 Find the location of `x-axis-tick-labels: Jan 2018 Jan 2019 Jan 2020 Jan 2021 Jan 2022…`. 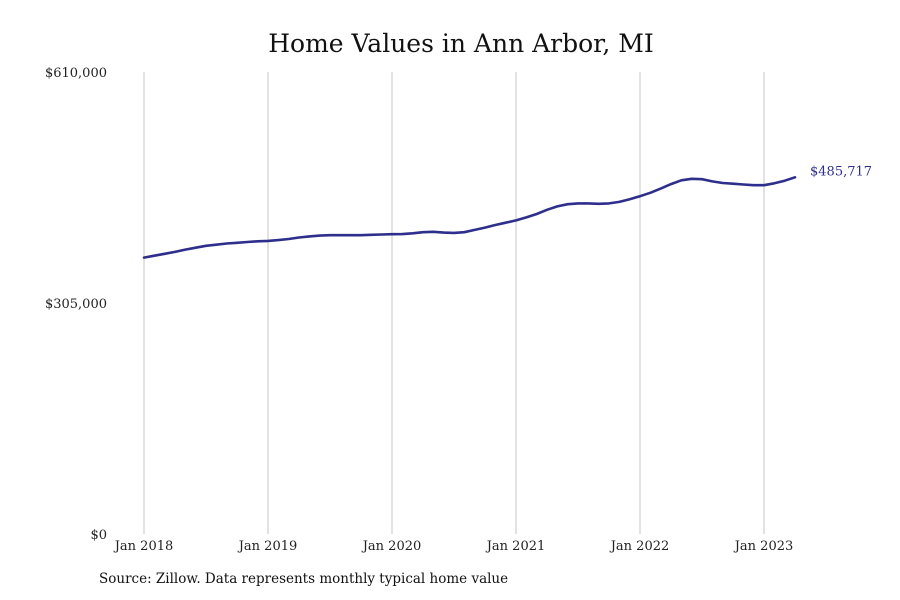

x-axis-tick-labels: Jan 2018 Jan 2019 Jan 2020 Jan 2021 Jan 2022… is located at coordinates (453, 546).